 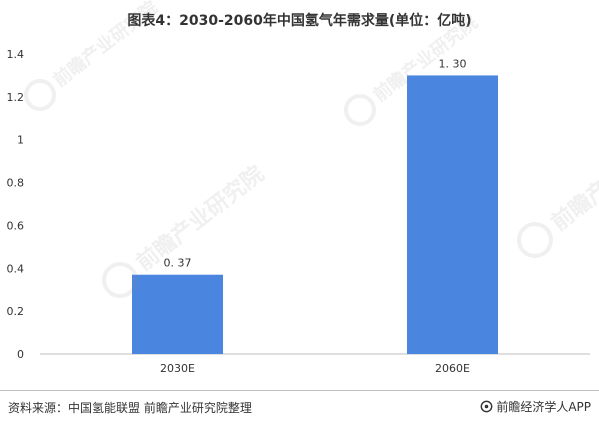 I want to click on chart-title: 图表4：2030-2060年中国氢气年需求量(单位：亿吨), so click(x=299, y=21).